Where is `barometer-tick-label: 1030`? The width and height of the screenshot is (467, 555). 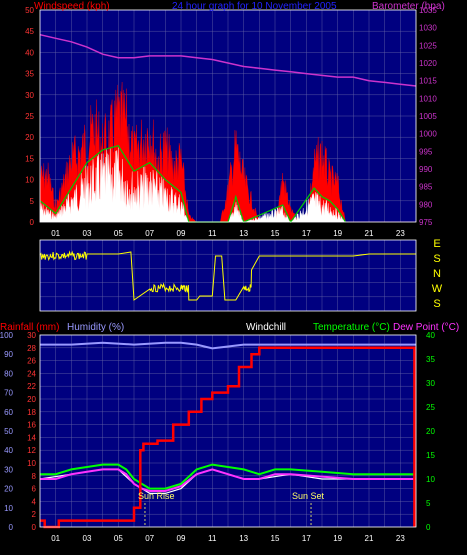 barometer-tick-label: 1030 is located at coordinates (428, 28).